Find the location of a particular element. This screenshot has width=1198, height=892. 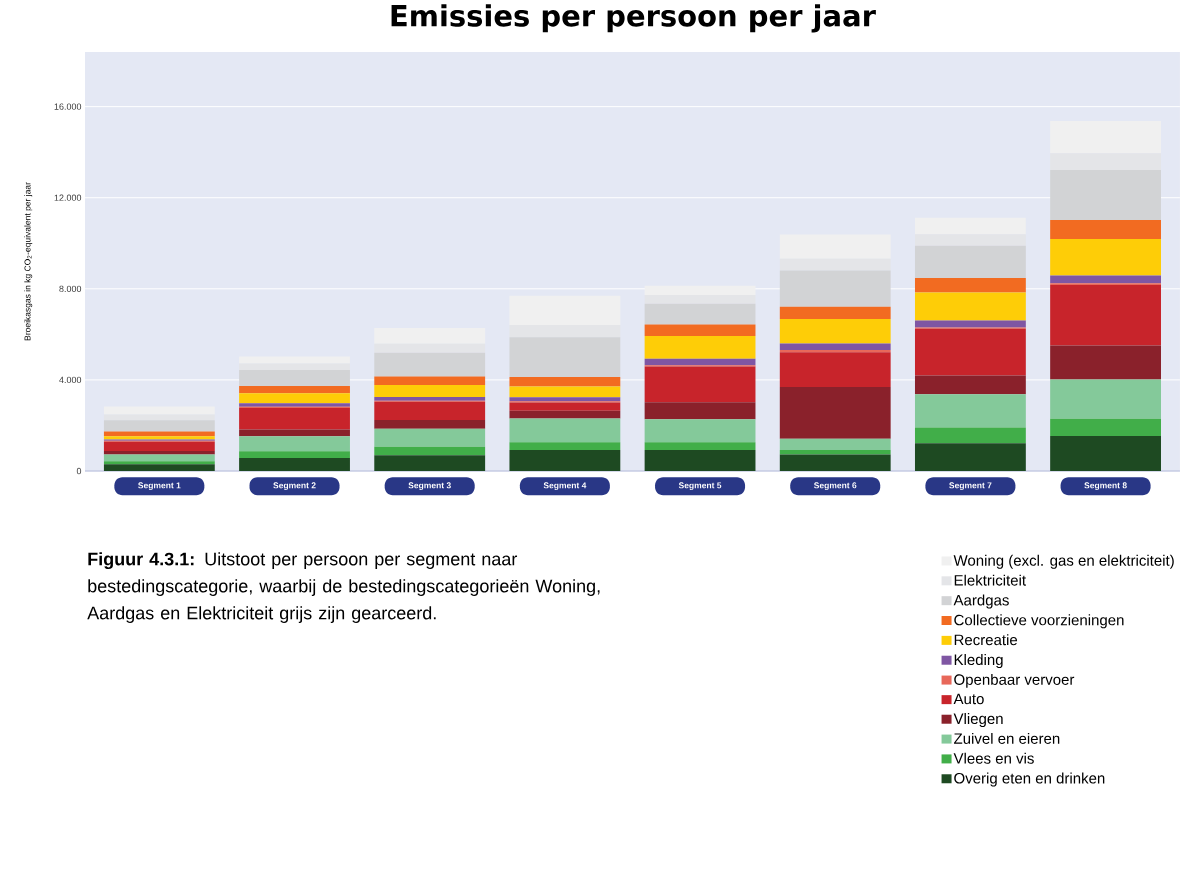

x-tick-label: Segment 1 is located at coordinates (159, 486).